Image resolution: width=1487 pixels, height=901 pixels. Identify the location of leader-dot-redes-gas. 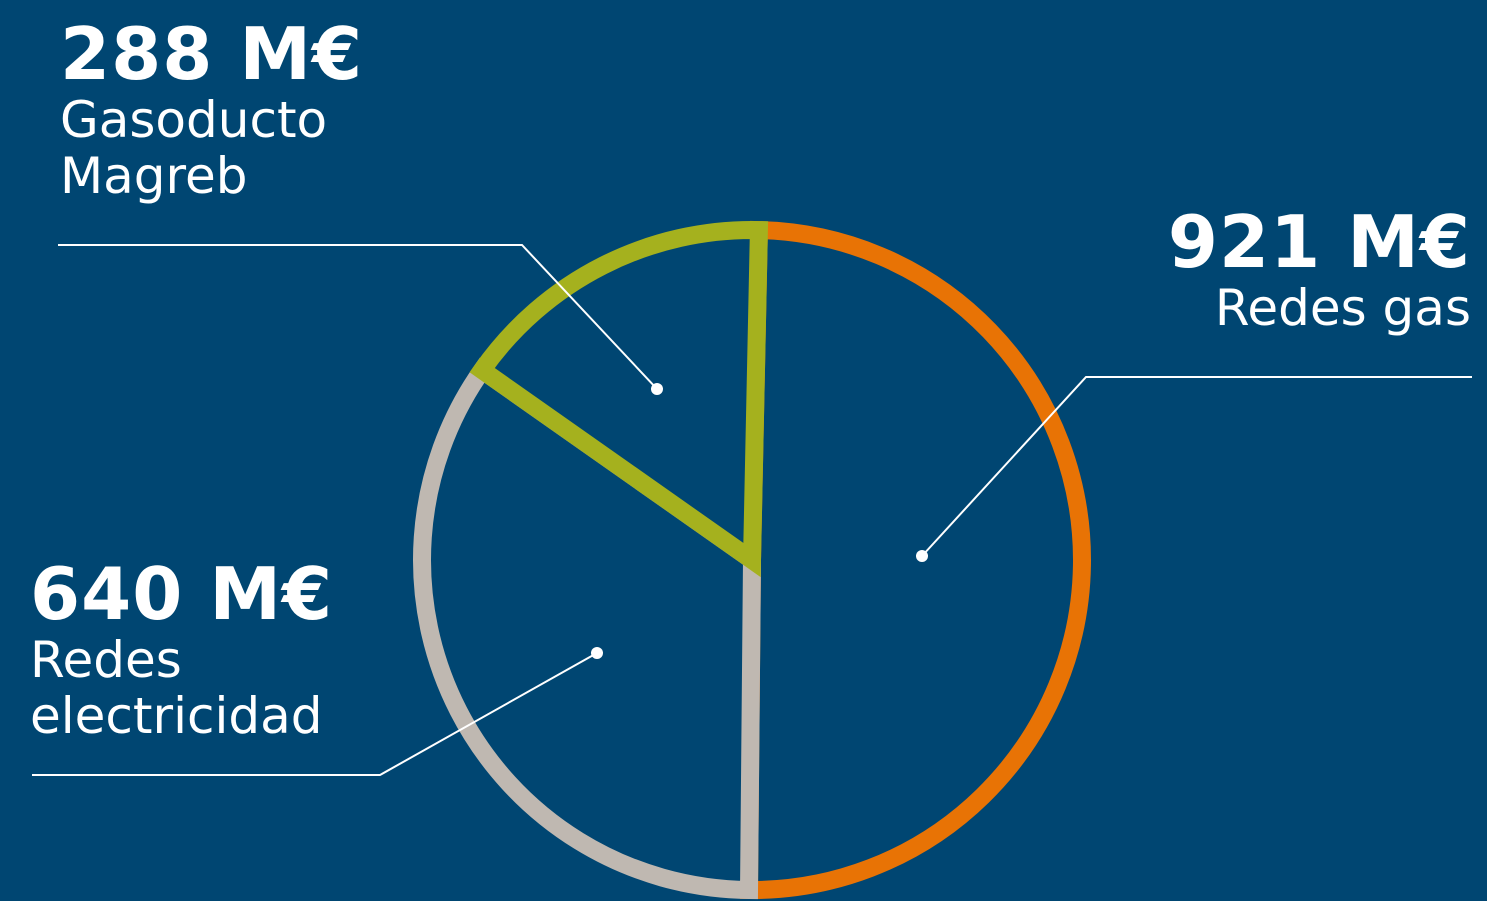
(922, 556).